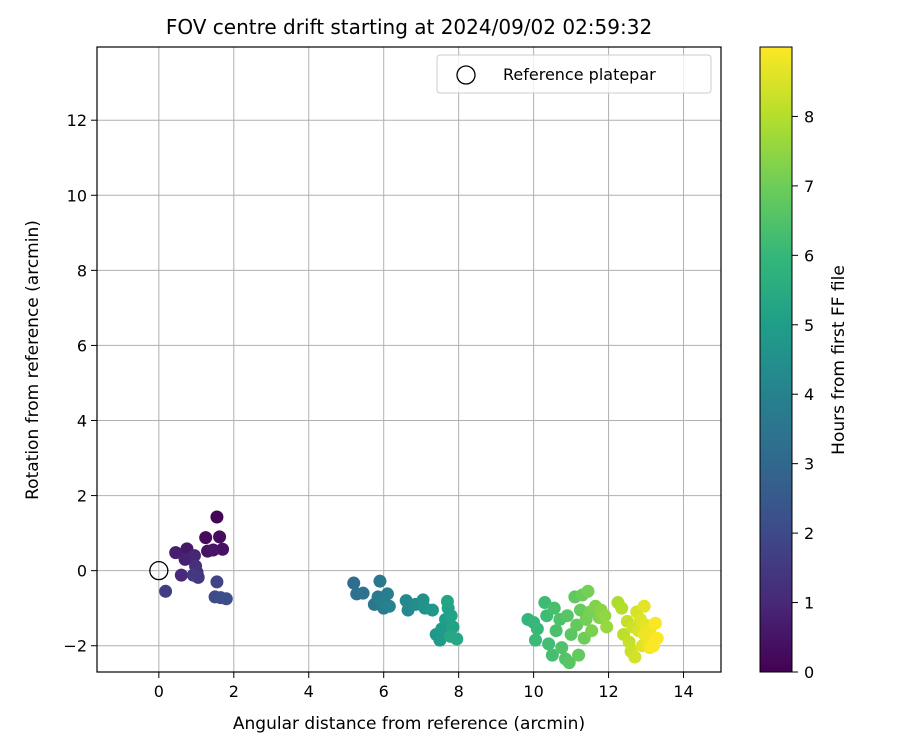  What do you see at coordinates (809, 672) in the screenshot?
I see `colorbar-tick-label: 0` at bounding box center [809, 672].